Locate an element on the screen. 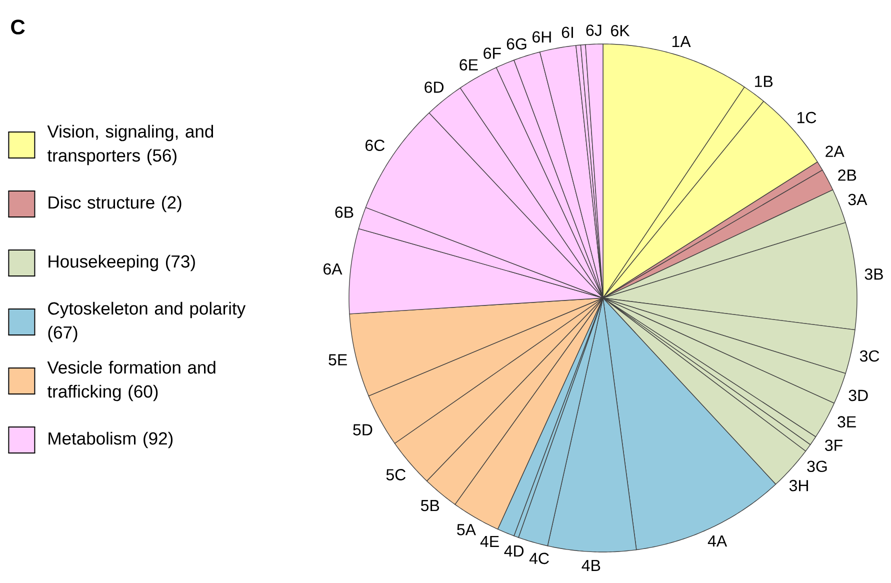  slice-label: 2A is located at coordinates (835, 151).